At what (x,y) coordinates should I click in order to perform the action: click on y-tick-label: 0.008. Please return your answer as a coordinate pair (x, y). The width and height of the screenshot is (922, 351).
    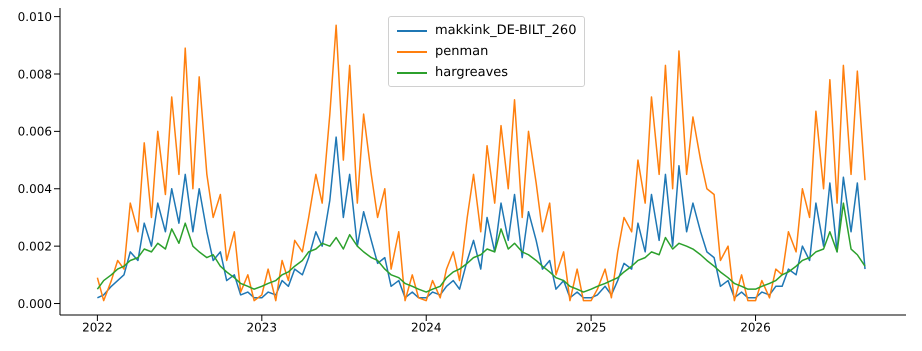
    Looking at the image, I should click on (35, 74).